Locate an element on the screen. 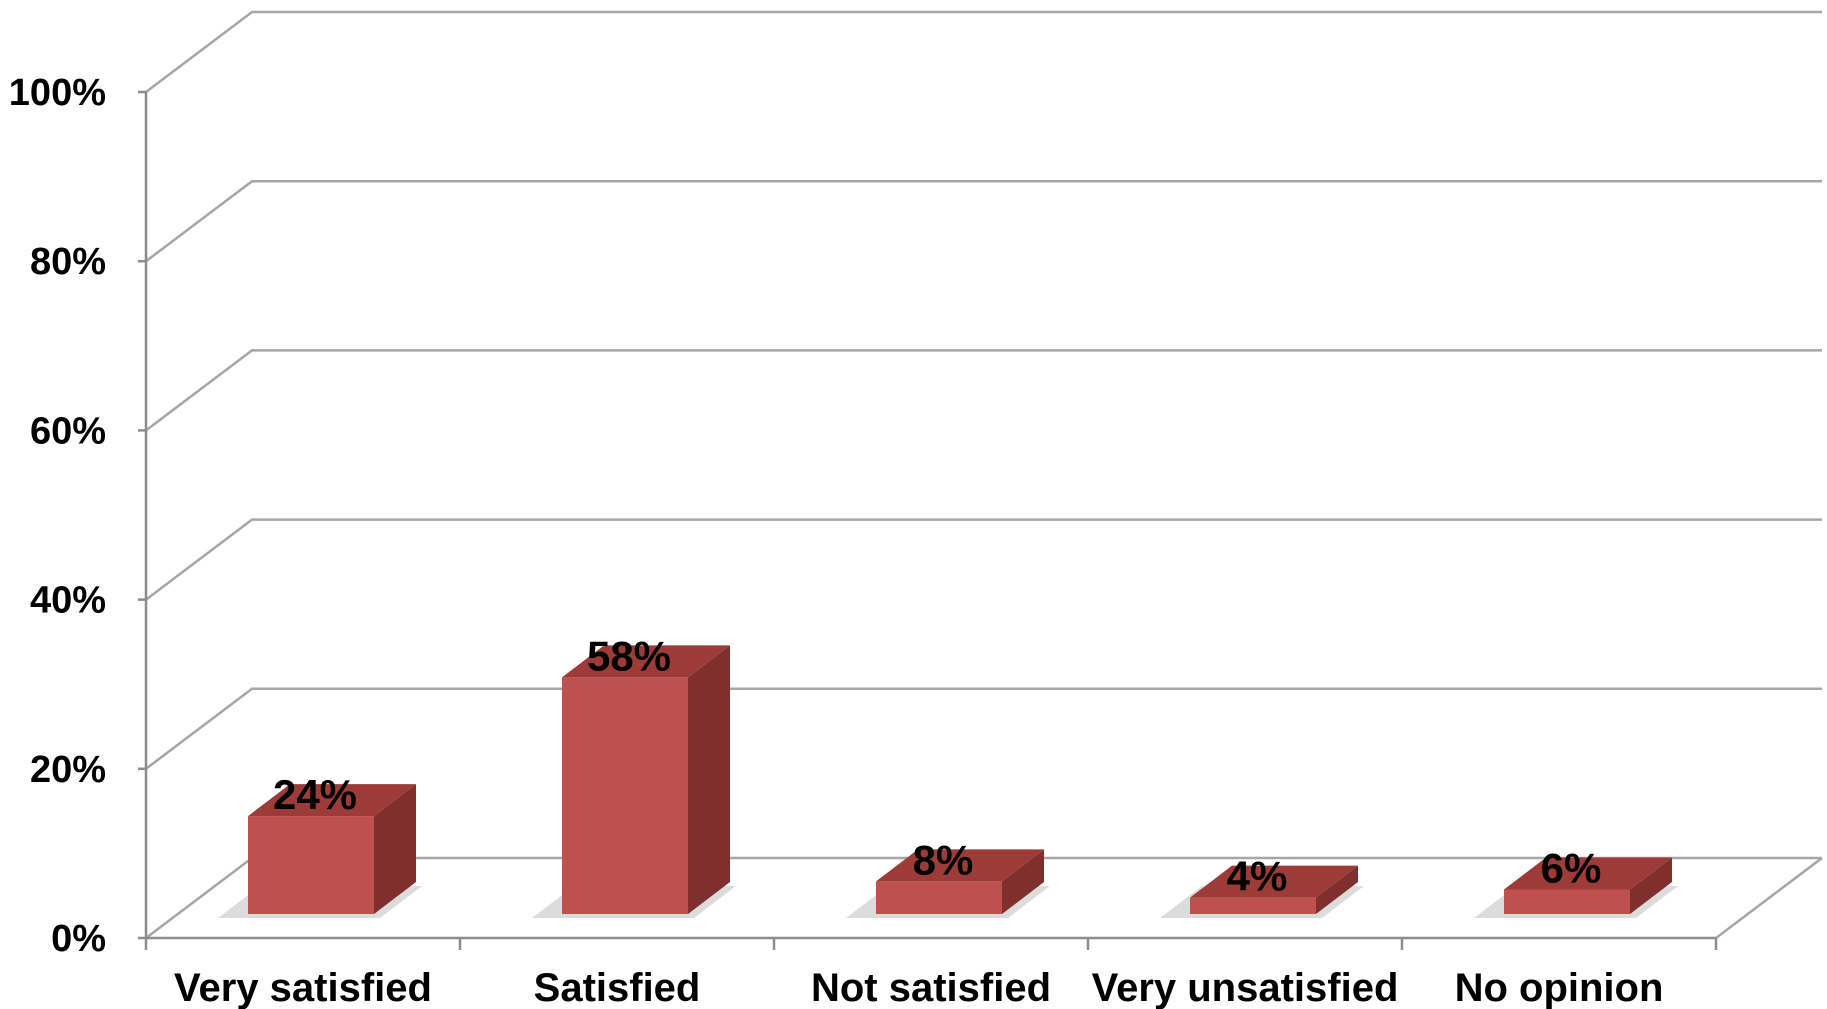  x-category-label: Satisfied is located at coordinates (617, 987).